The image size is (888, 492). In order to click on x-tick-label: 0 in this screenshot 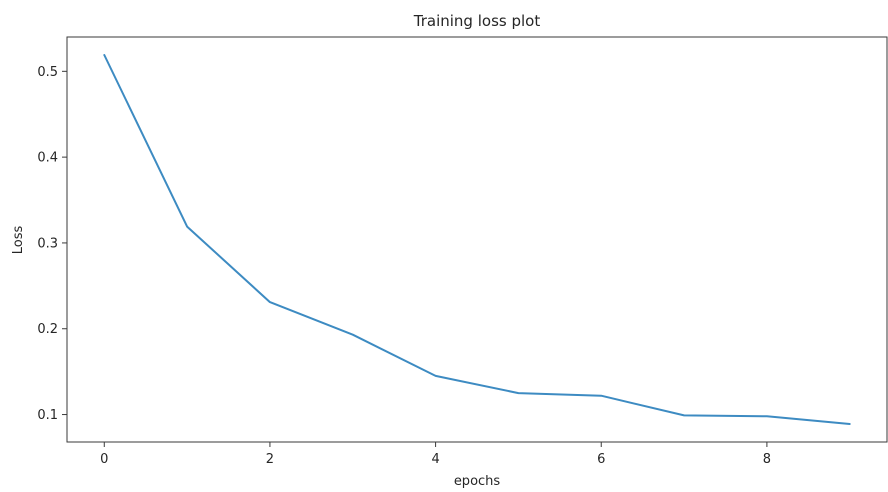, I will do `click(104, 459)`.